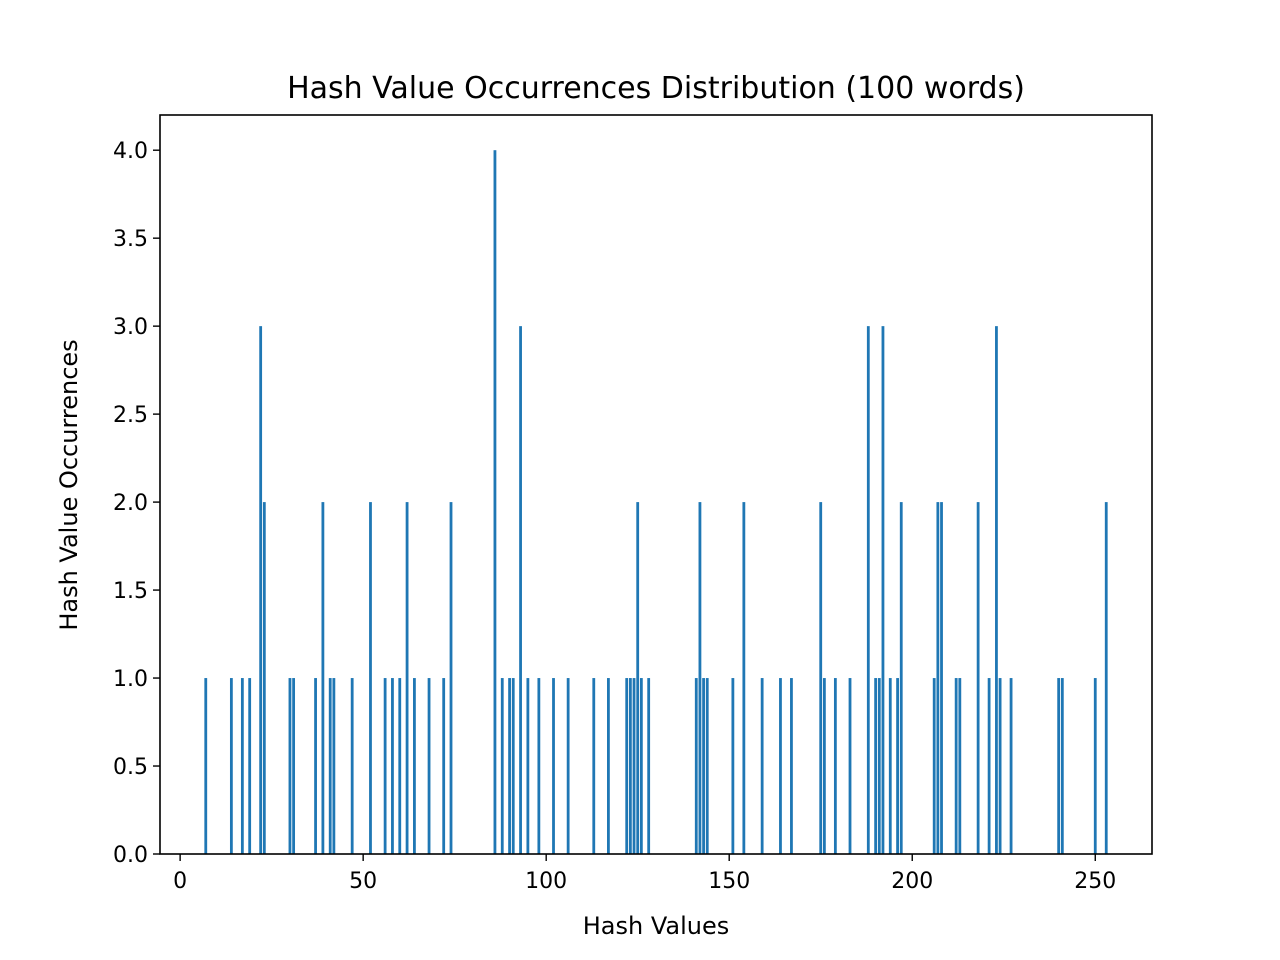  What do you see at coordinates (912, 881) in the screenshot?
I see `x-tick-label: 200` at bounding box center [912, 881].